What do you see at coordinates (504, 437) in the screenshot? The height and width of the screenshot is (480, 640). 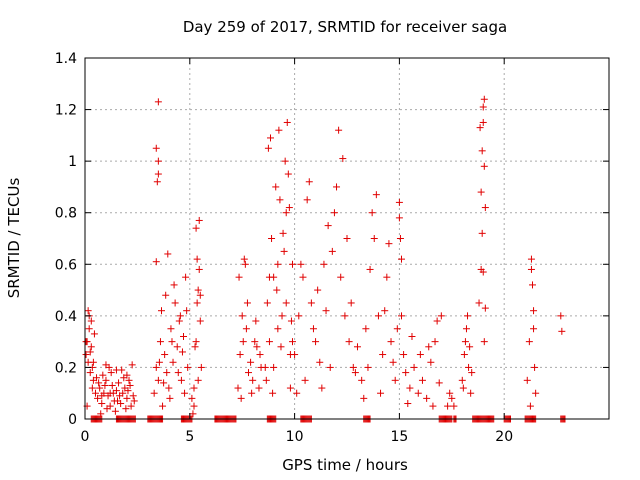 I see `x-tick-label: 20` at bounding box center [504, 437].